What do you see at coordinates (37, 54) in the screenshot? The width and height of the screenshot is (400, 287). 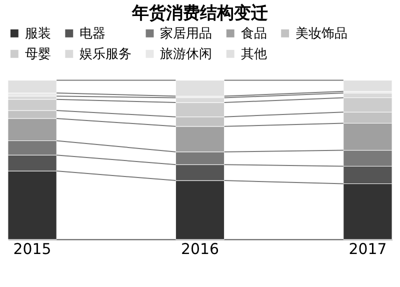 I see `legend-label: 母婴` at bounding box center [37, 54].